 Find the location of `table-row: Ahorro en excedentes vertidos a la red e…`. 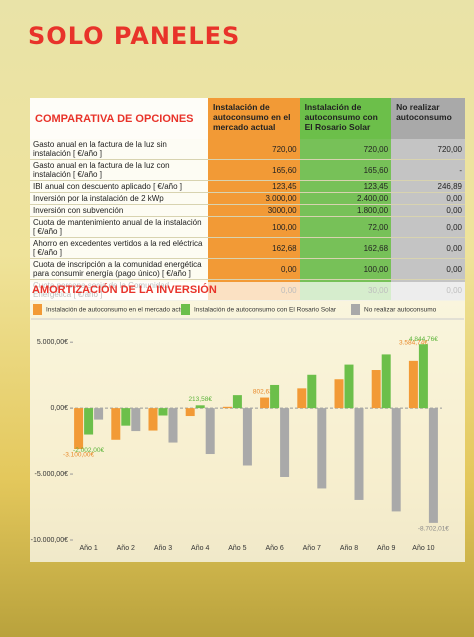

table-row: Ahorro en excedentes vertidos a la red e… is located at coordinates (247, 248).